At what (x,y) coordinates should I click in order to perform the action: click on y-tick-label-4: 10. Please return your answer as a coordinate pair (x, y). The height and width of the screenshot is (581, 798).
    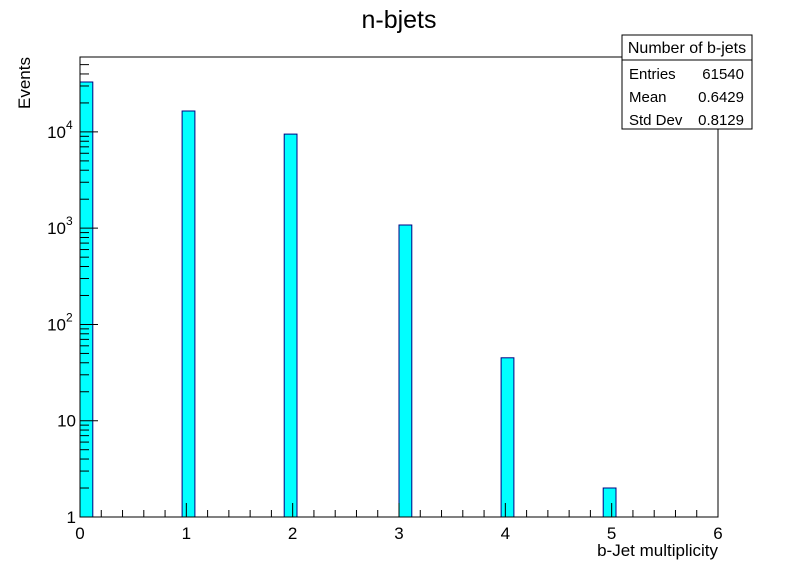
    Looking at the image, I should click on (56, 132).